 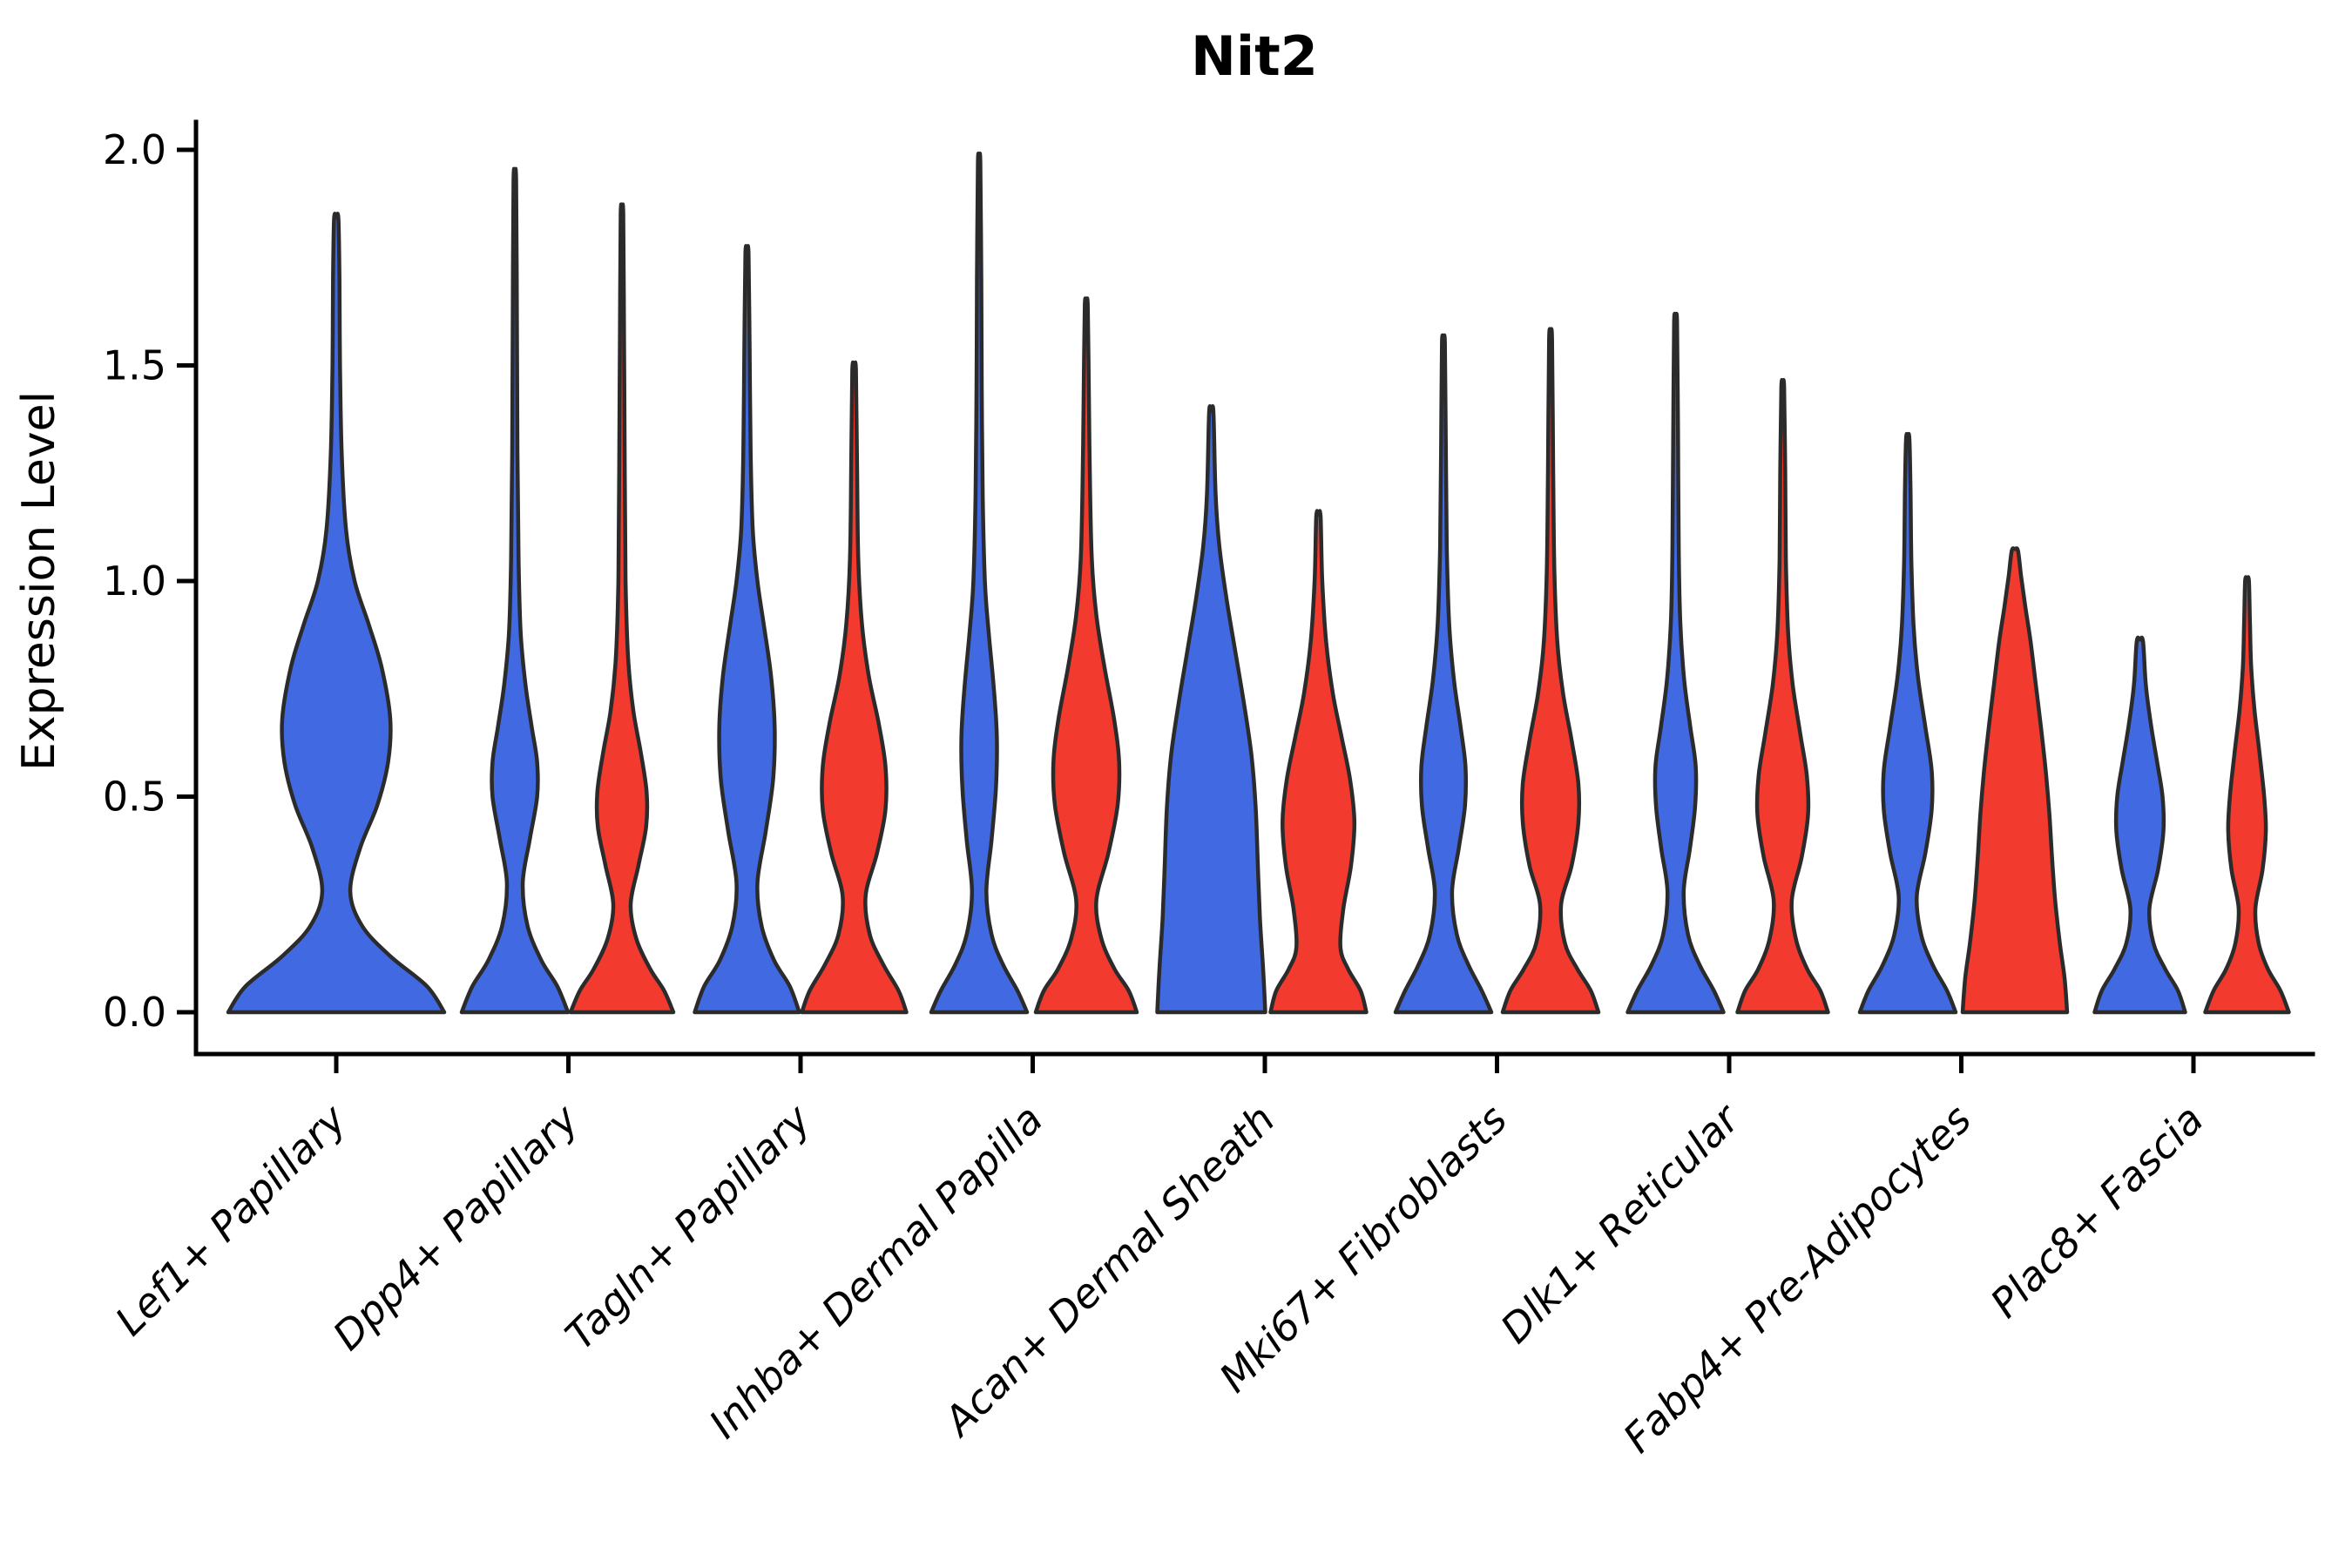 What do you see at coordinates (134, 797) in the screenshot?
I see `y-tick-label-0.5: 0.5` at bounding box center [134, 797].